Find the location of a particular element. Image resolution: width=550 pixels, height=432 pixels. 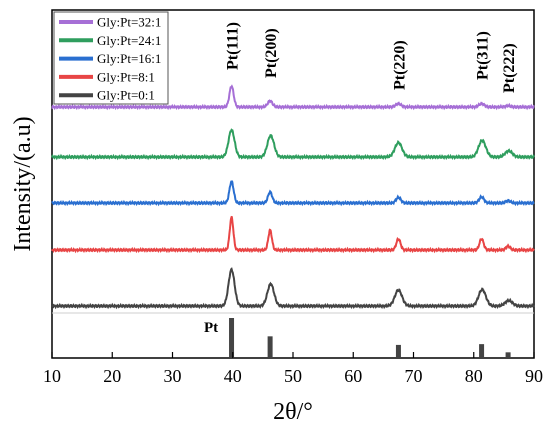

legend-label: Gly:Pt=0:1 is located at coordinates (126, 95).